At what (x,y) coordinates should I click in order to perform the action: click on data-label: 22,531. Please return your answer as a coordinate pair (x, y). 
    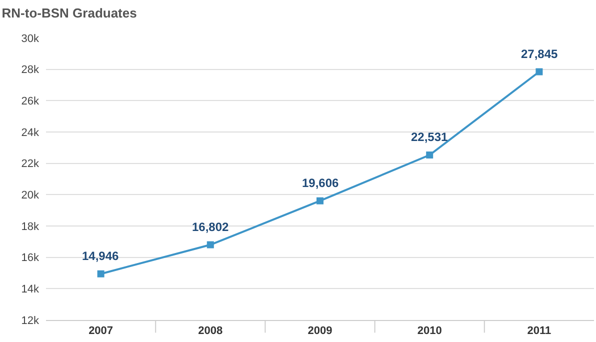
    Looking at the image, I should click on (429, 137).